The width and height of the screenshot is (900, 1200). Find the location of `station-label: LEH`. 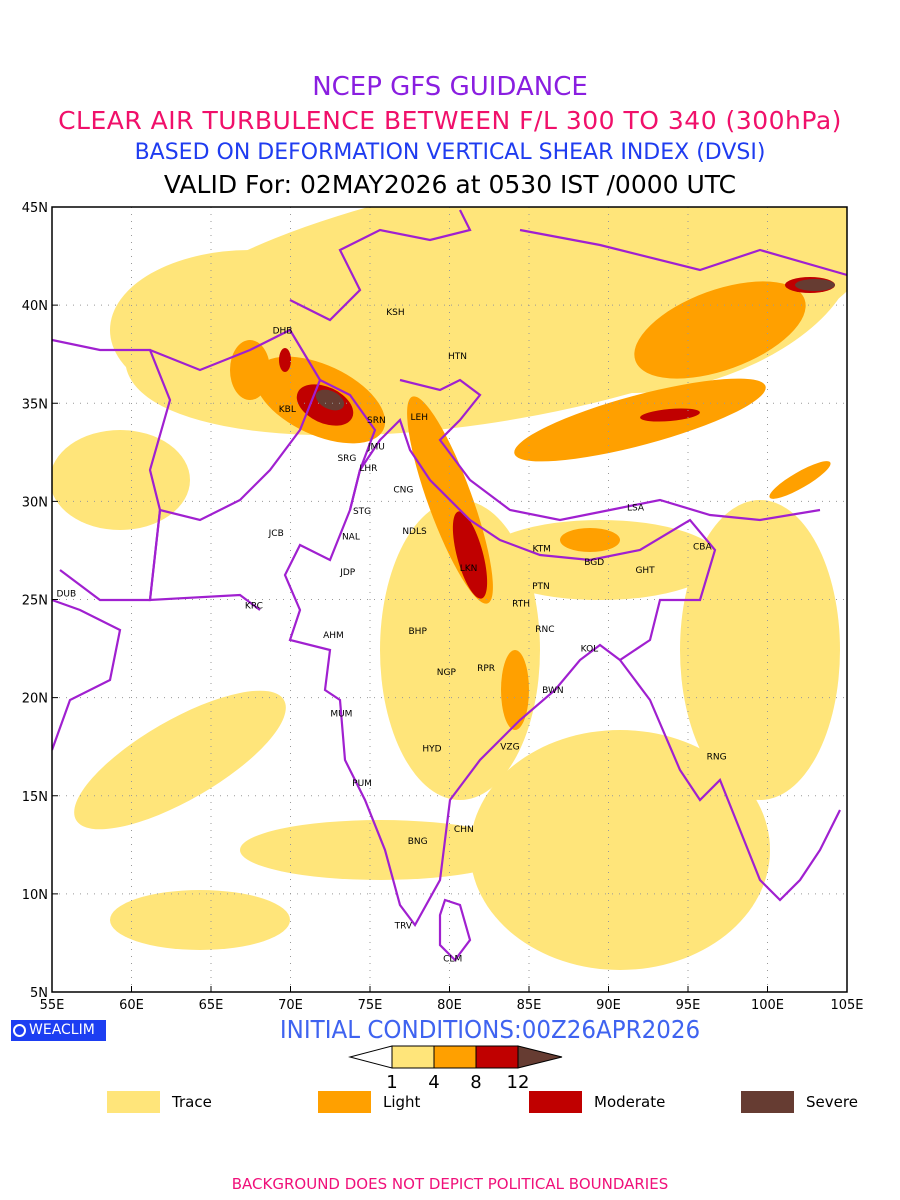

station-label: LEH is located at coordinates (419, 418).